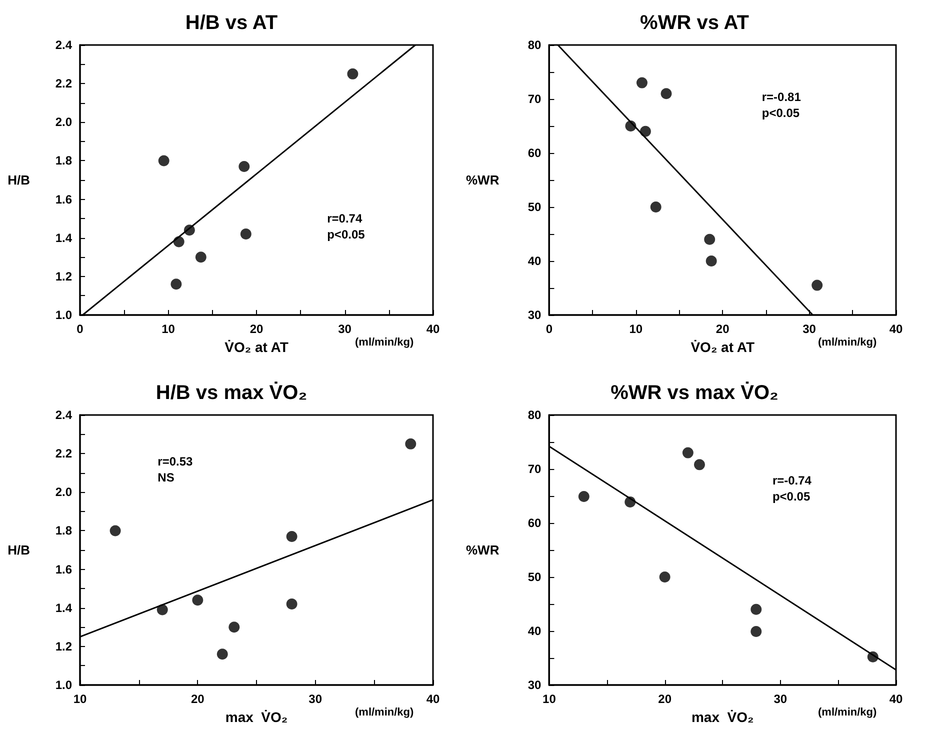  What do you see at coordinates (694, 23) in the screenshot?
I see `chart-title: %WR vs AT` at bounding box center [694, 23].